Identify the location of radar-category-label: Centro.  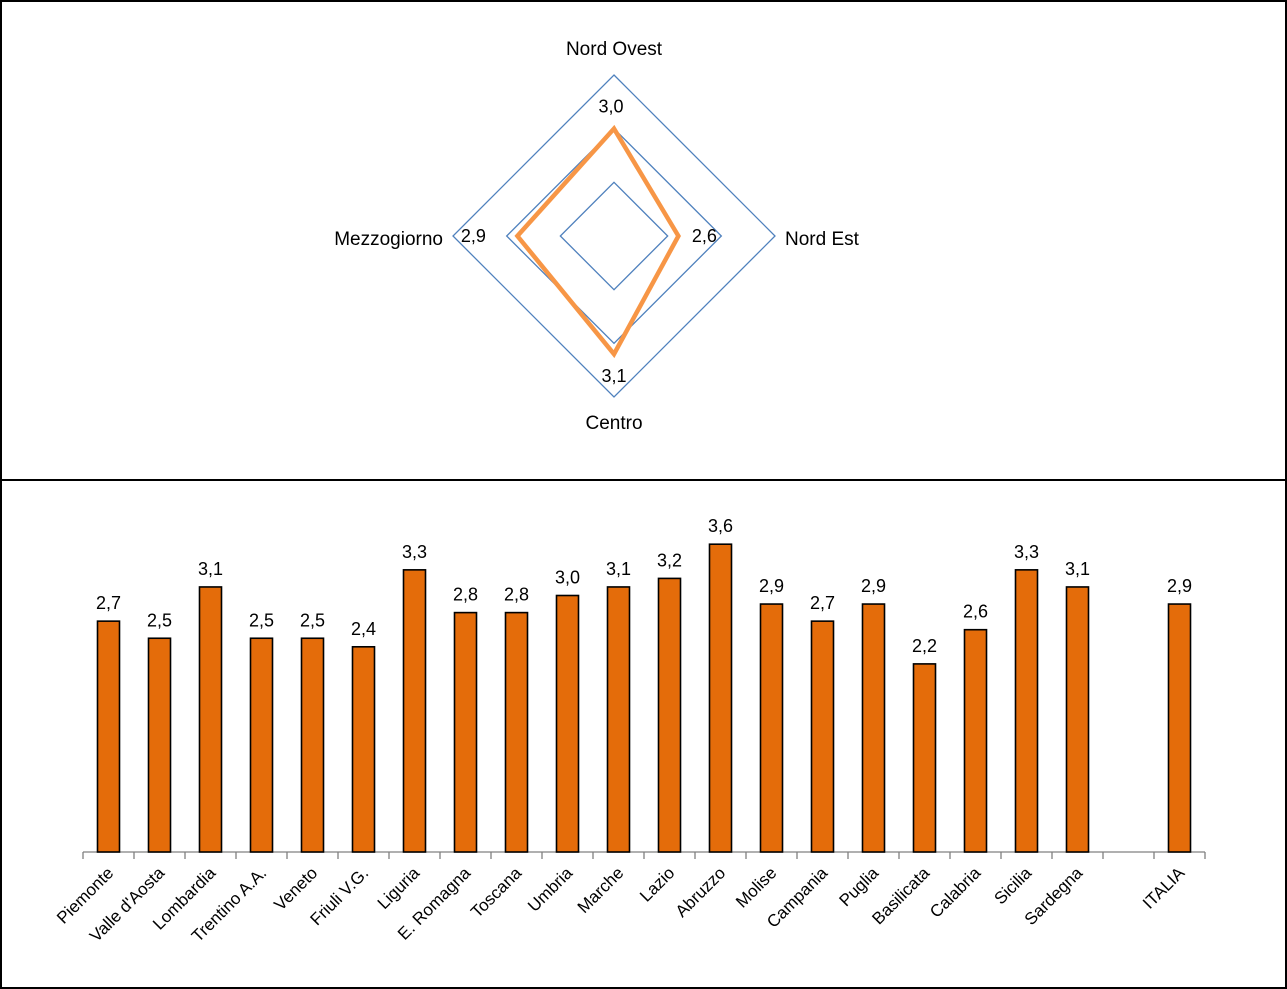
(613, 423).